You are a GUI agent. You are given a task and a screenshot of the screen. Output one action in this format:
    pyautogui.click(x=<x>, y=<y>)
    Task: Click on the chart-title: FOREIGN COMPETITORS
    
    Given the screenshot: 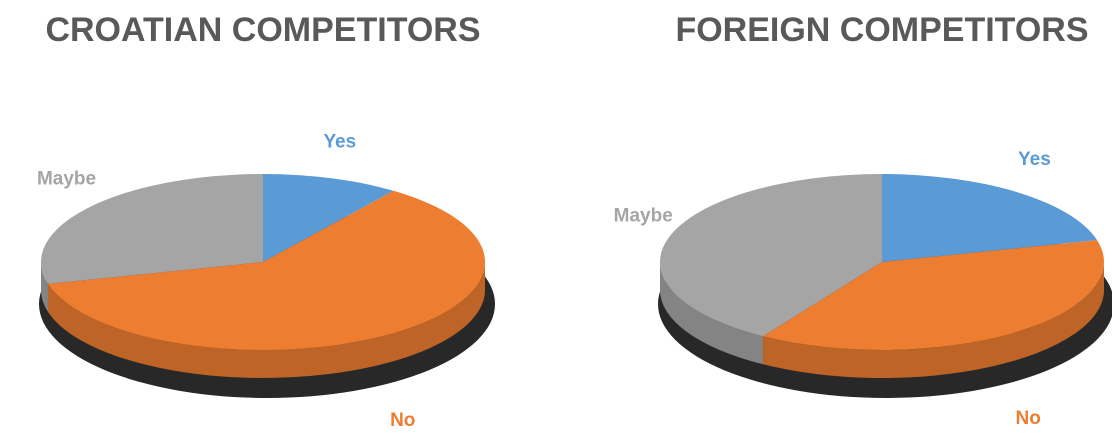 What is the action you would take?
    pyautogui.click(x=881, y=30)
    